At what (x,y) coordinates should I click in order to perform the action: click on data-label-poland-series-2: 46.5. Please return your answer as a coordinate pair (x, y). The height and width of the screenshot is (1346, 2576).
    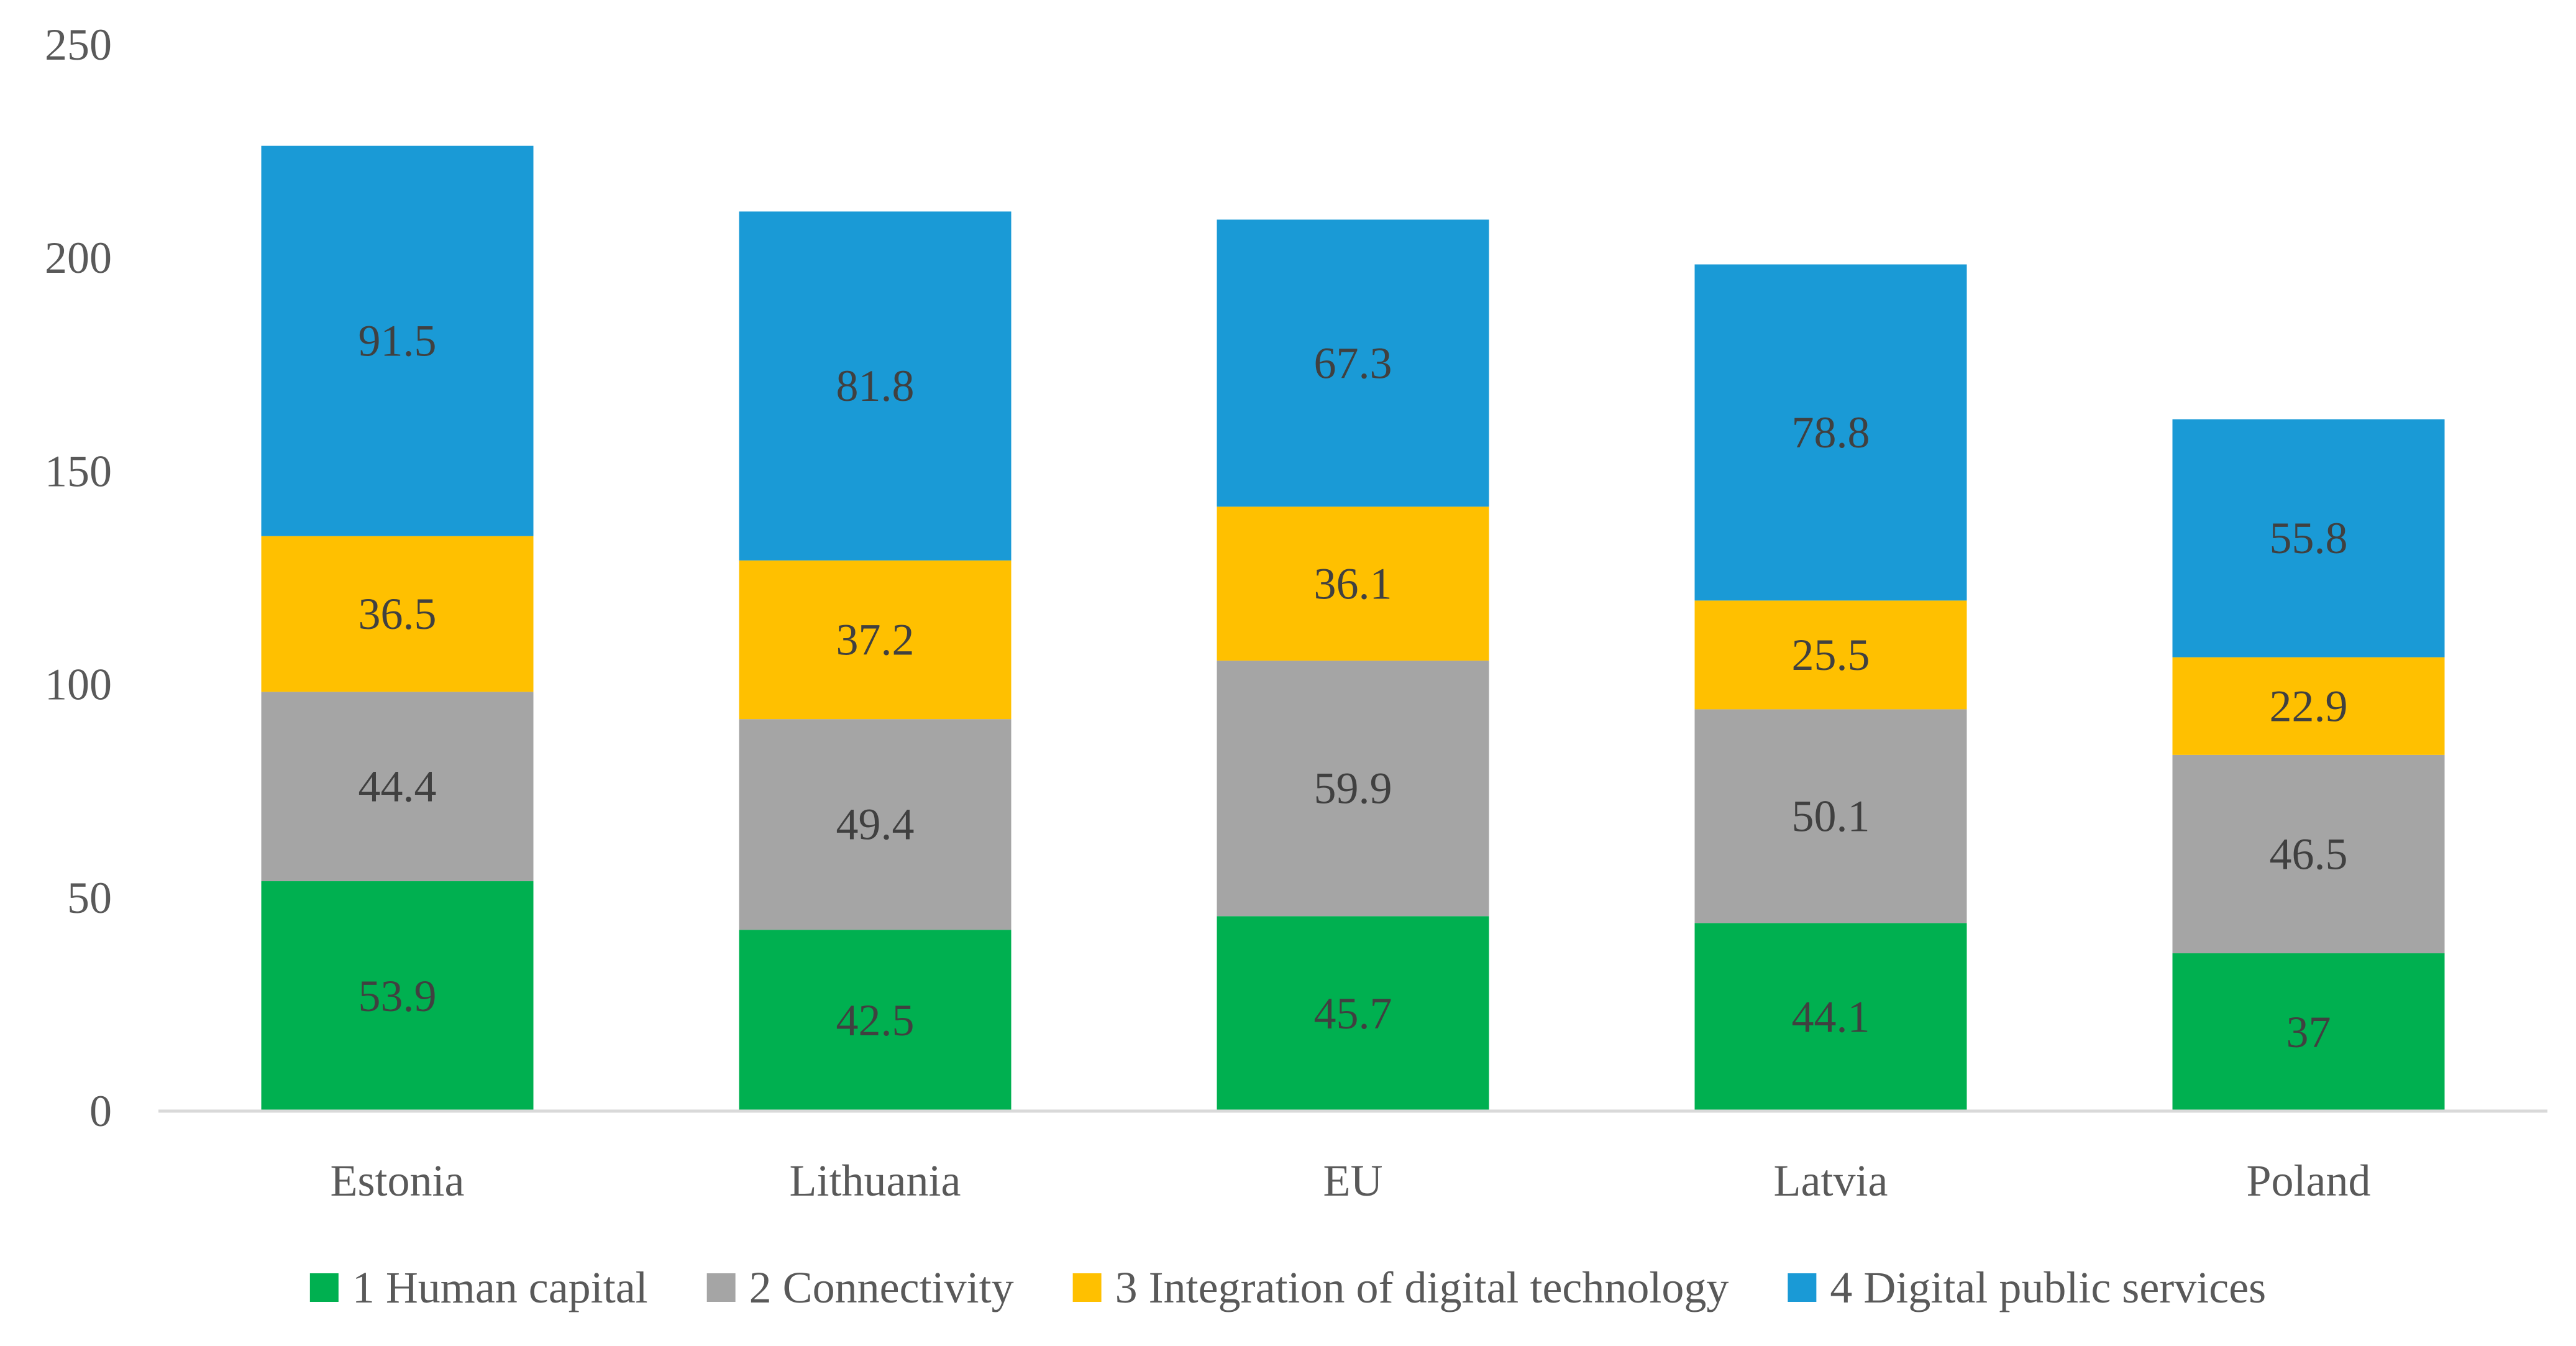
    Looking at the image, I should click on (2309, 854).